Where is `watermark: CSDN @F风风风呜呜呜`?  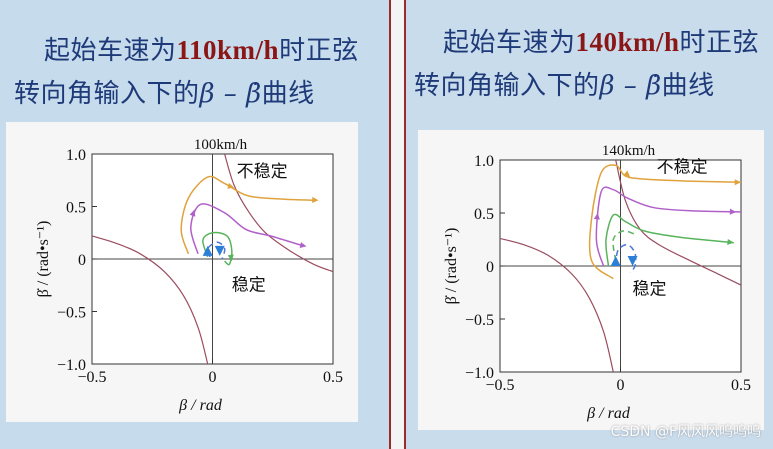
watermark: CSDN @F风风风呜呜呜 is located at coordinates (685, 432).